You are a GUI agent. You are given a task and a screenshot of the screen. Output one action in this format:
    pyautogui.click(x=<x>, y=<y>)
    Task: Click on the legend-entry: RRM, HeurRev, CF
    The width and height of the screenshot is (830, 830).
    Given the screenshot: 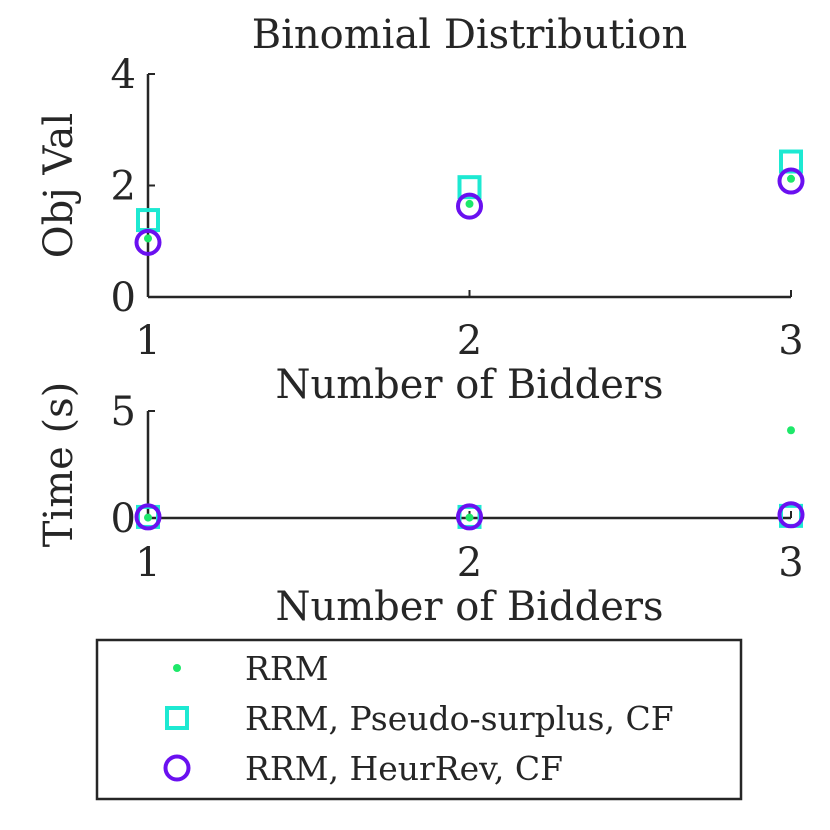 What is the action you would take?
    pyautogui.click(x=363, y=768)
    